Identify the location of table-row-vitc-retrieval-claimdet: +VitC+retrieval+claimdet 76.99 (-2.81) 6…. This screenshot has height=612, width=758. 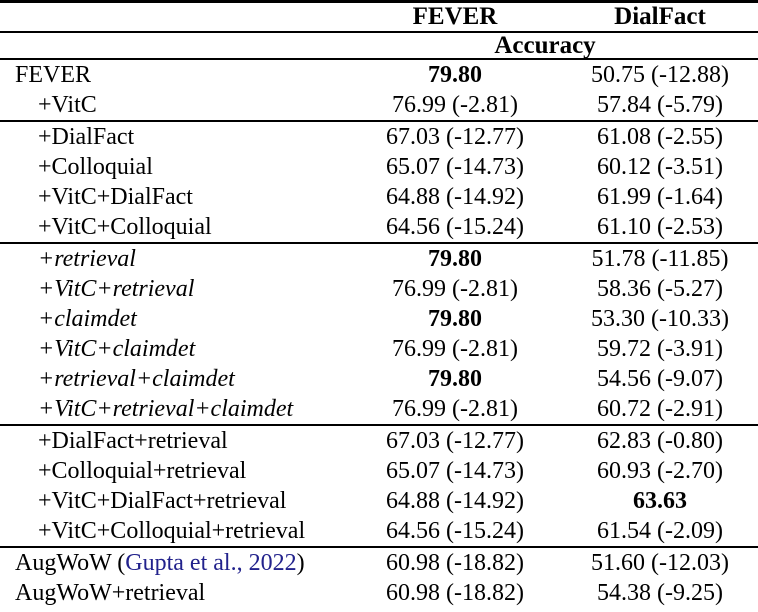
(379, 409).